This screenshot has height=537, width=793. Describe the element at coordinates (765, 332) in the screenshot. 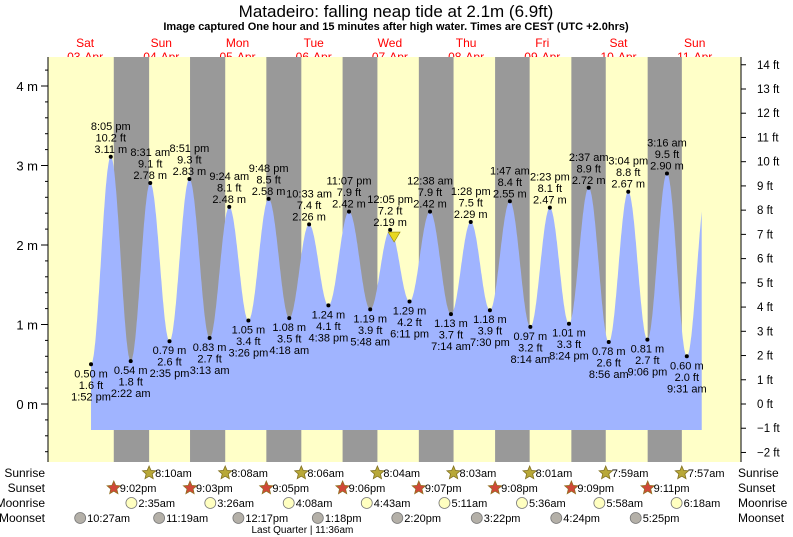

I see `y2-tick-label: 3 ft` at that location.